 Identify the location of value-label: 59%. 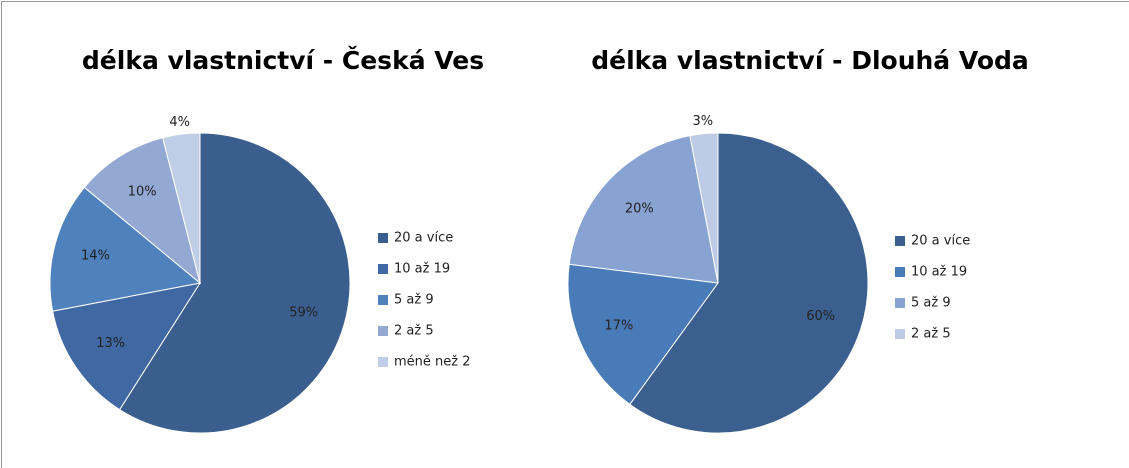
(303, 313).